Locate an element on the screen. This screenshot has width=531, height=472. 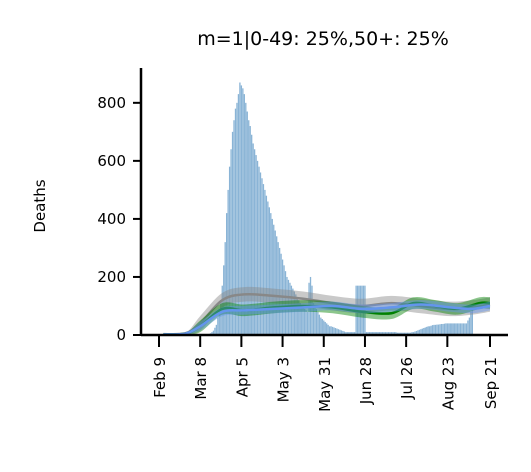
y-tick-label: 800 is located at coordinates (111, 103).